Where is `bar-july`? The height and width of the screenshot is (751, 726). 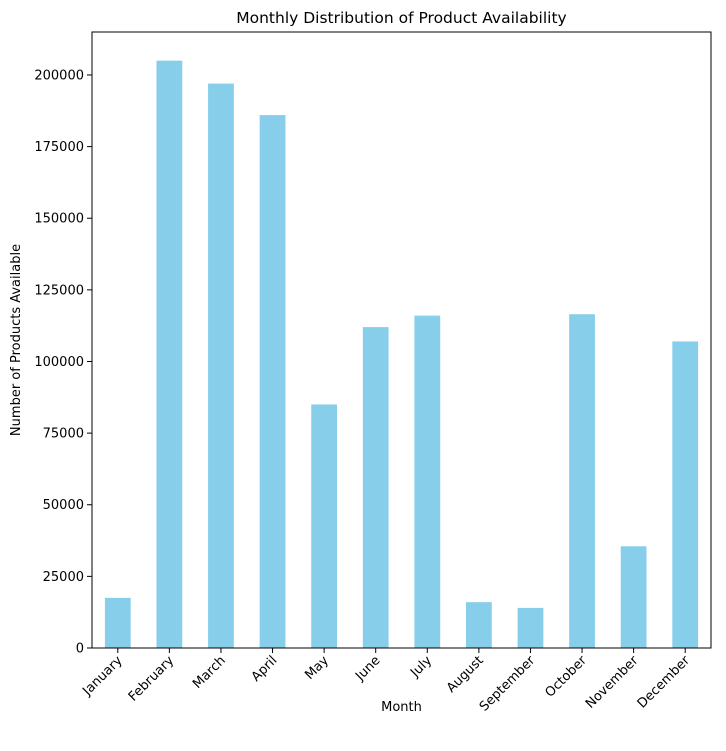 bar-july is located at coordinates (427, 481).